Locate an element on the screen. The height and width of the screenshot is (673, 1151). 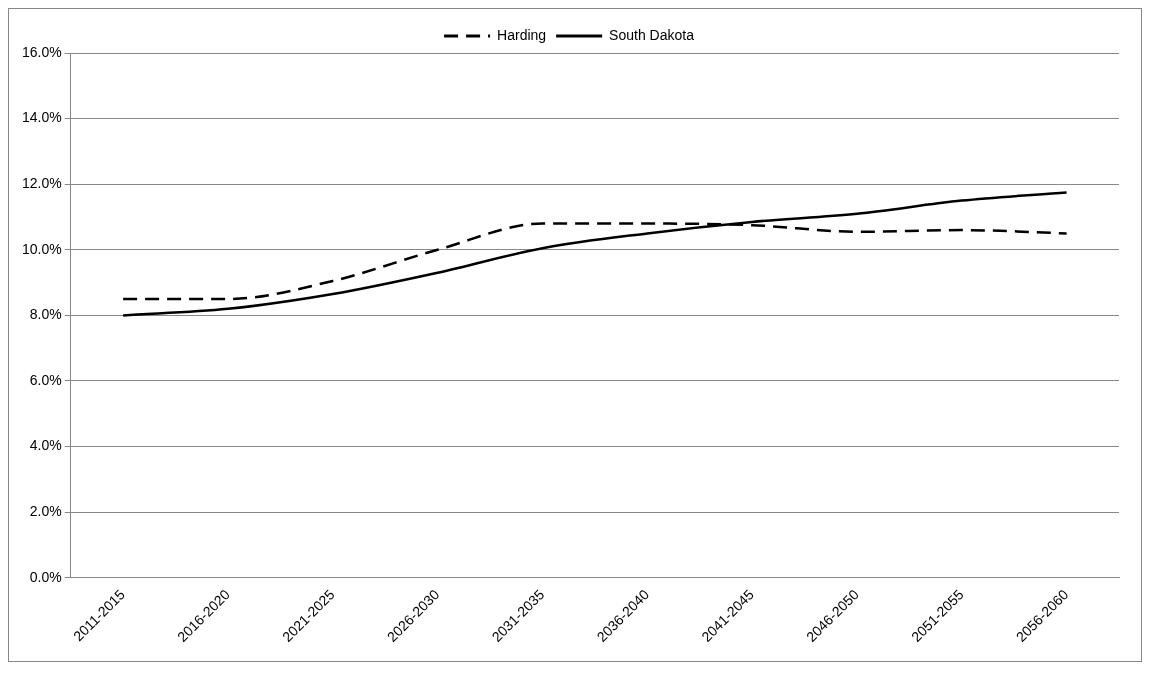
y-tick-label: 2.0% is located at coordinates (45, 511).